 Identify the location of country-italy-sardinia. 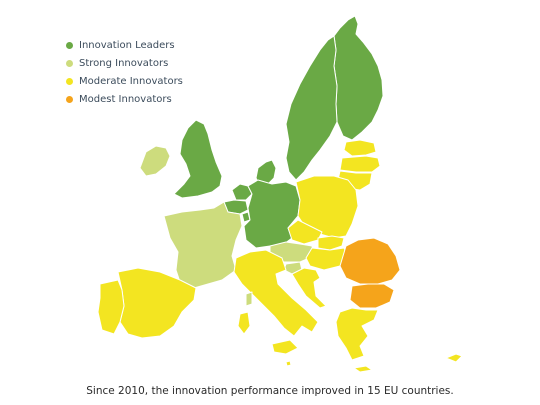
(244, 323).